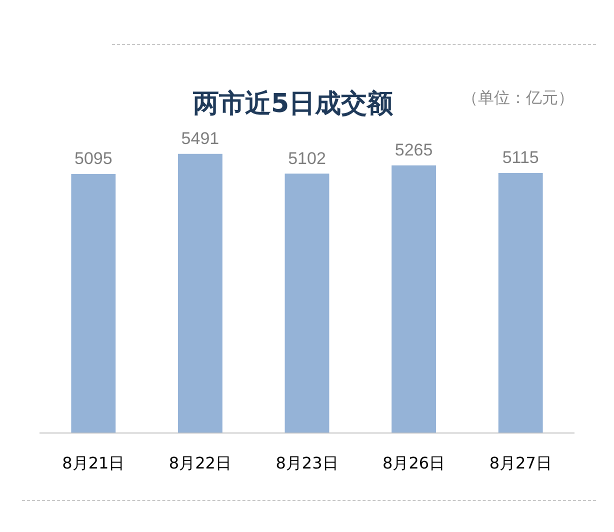 This screenshot has height=532, width=614. Describe the element at coordinates (200, 138) in the screenshot. I see `data-label: 5491` at that location.